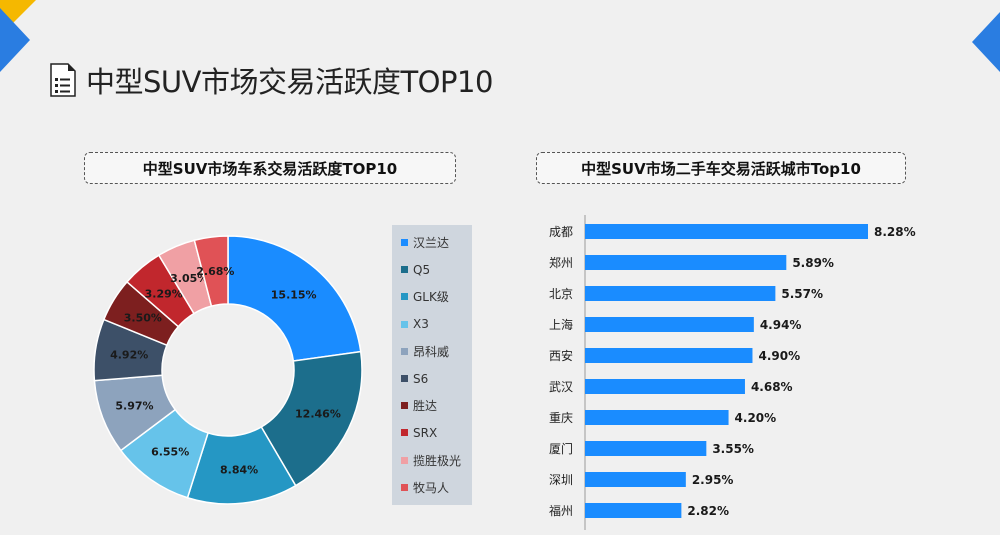  I want to click on bar-value-label: 2.82%, so click(708, 511).